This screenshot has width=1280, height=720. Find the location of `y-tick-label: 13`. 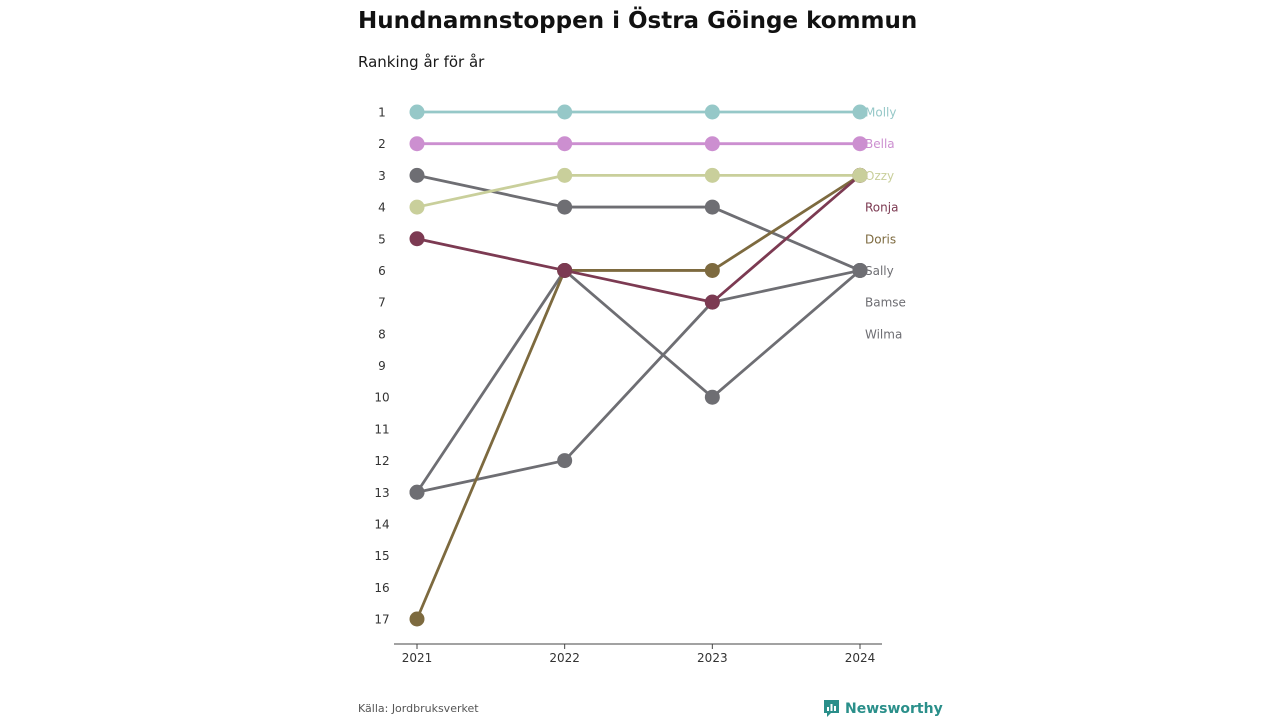

y-tick-label: 13 is located at coordinates (381, 493).